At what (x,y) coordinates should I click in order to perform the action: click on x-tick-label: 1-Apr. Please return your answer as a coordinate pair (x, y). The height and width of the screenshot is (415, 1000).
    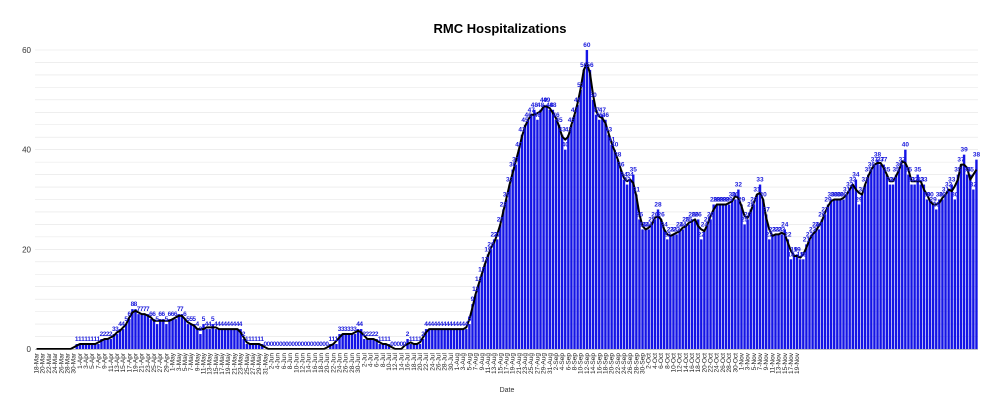
    Looking at the image, I should click on (80, 360).